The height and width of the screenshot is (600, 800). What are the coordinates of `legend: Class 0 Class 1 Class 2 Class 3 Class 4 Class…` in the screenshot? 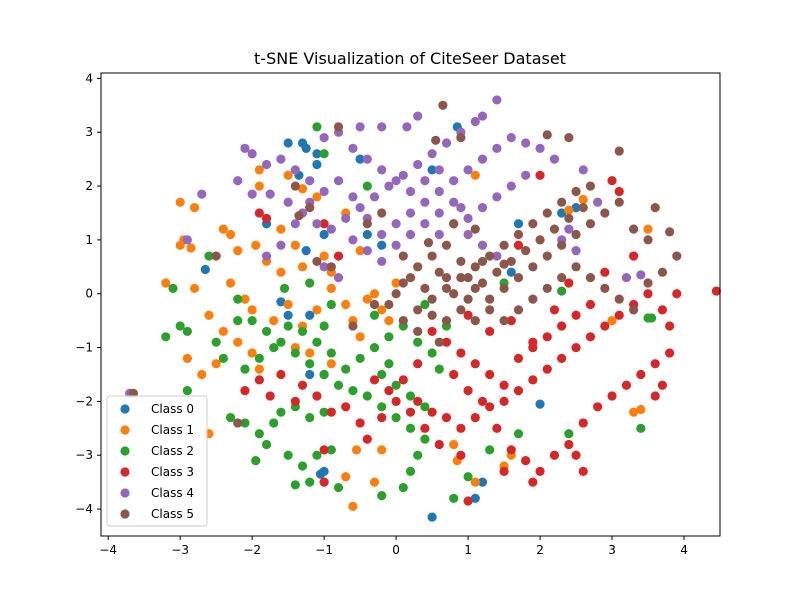 It's located at (157, 461).